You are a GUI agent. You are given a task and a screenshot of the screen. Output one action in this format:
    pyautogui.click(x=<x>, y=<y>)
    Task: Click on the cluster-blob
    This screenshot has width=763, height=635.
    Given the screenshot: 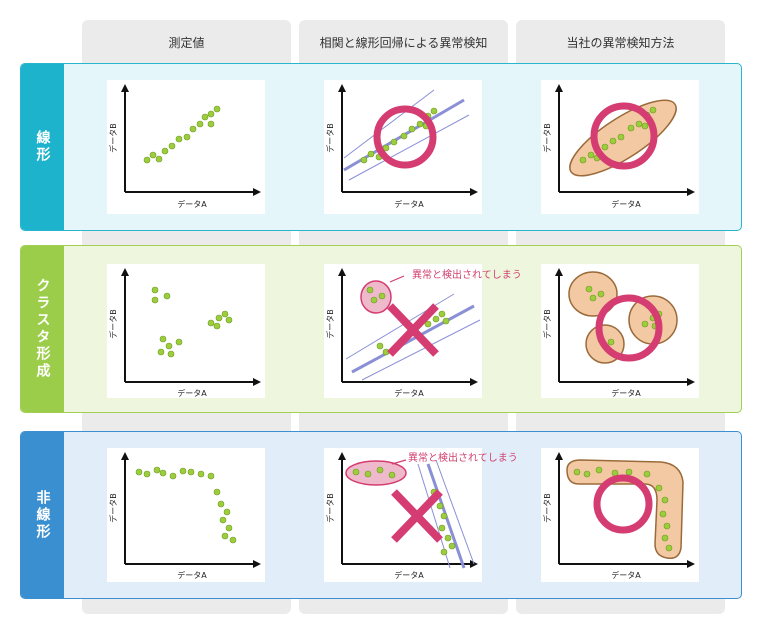 What is the action you would take?
    pyautogui.click(x=625, y=509)
    